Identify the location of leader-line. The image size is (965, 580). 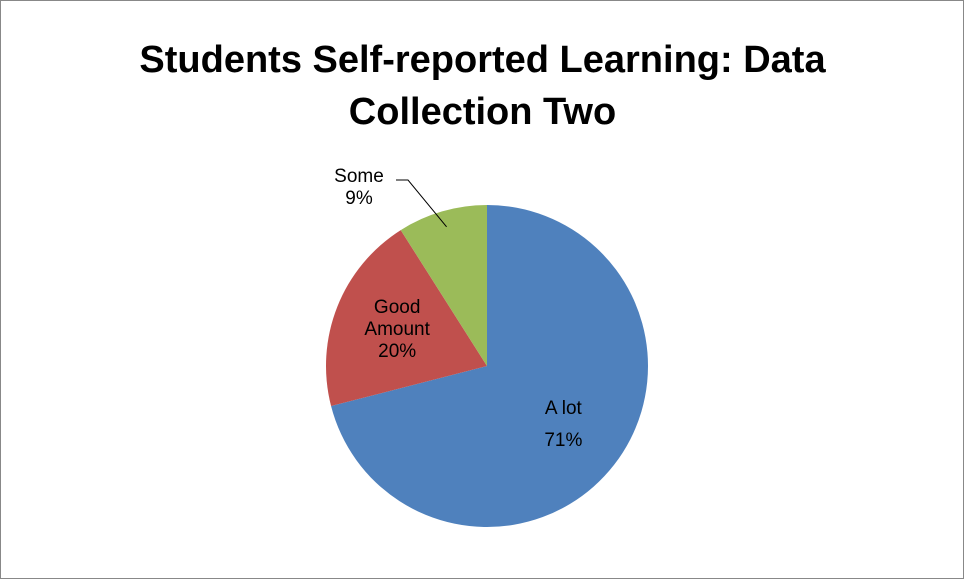
(421, 203).